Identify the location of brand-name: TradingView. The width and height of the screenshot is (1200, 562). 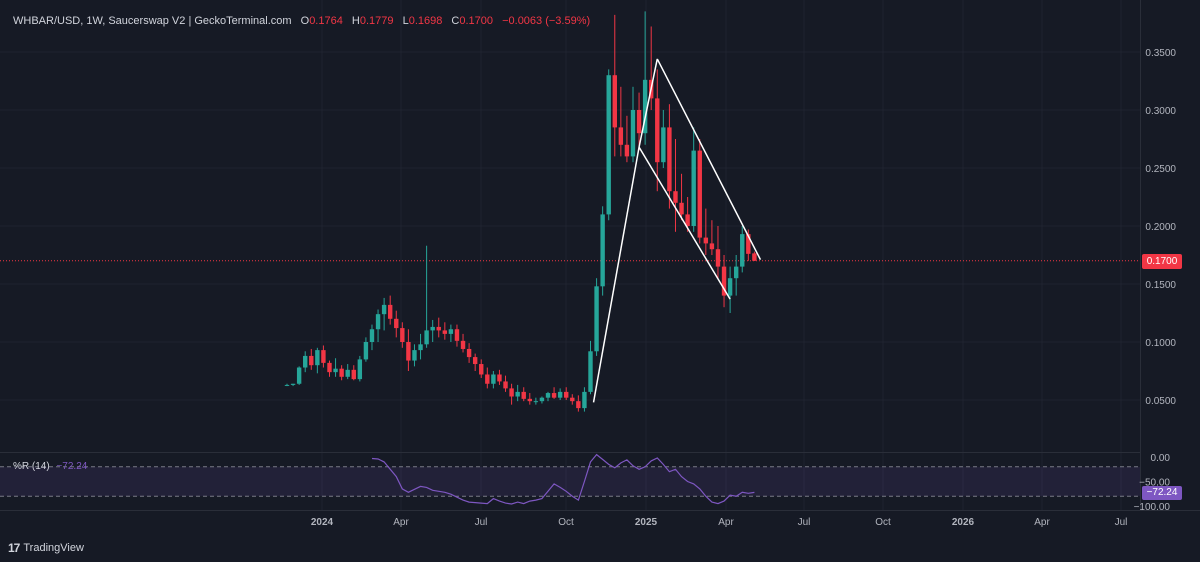
(53, 548).